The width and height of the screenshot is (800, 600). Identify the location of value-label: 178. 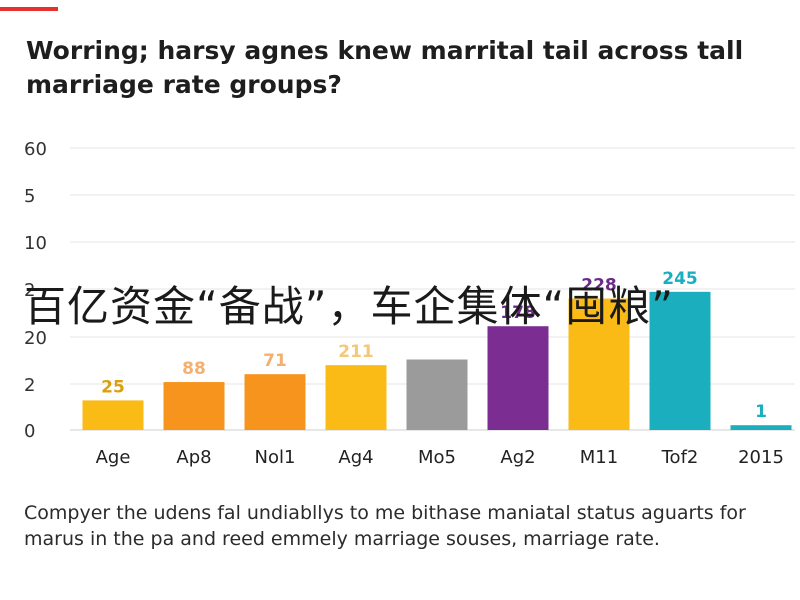
(518, 313).